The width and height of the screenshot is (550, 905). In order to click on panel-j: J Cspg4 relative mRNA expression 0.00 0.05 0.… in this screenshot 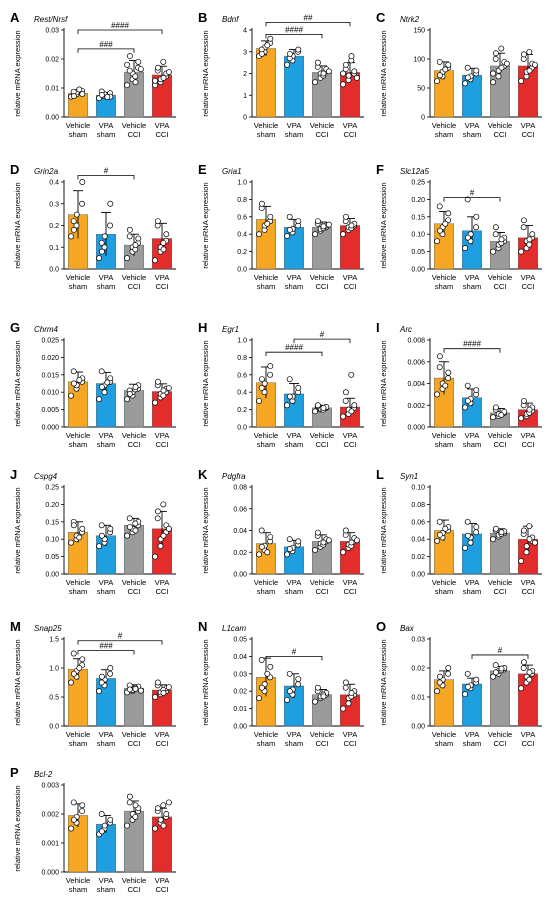, I will do `click(93, 531)`.